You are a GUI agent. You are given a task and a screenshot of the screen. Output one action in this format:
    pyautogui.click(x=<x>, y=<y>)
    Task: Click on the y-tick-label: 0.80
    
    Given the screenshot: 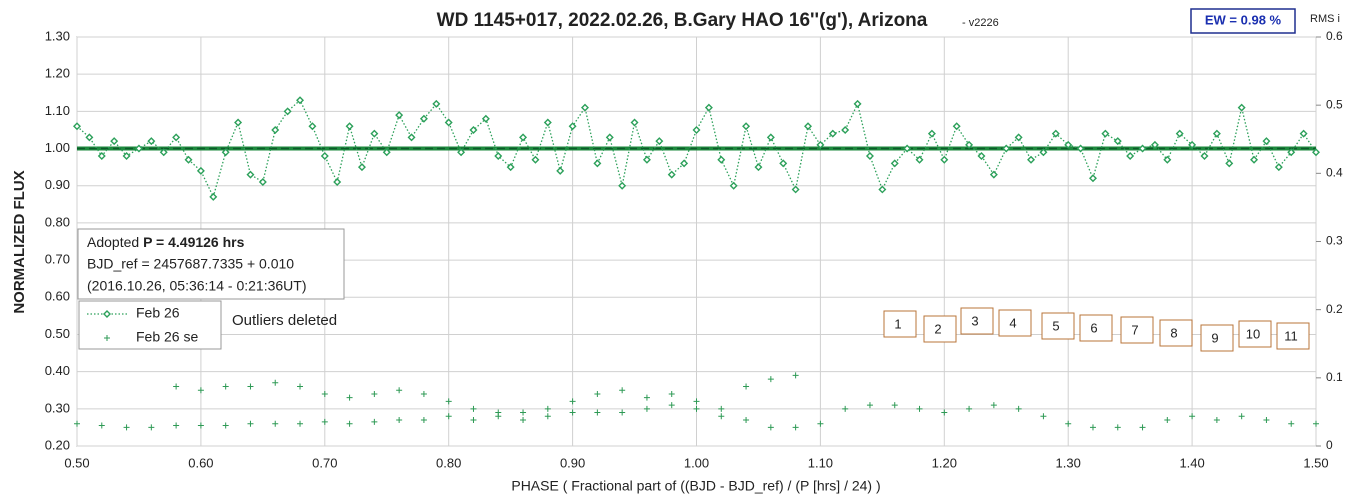 What is the action you would take?
    pyautogui.click(x=57, y=221)
    